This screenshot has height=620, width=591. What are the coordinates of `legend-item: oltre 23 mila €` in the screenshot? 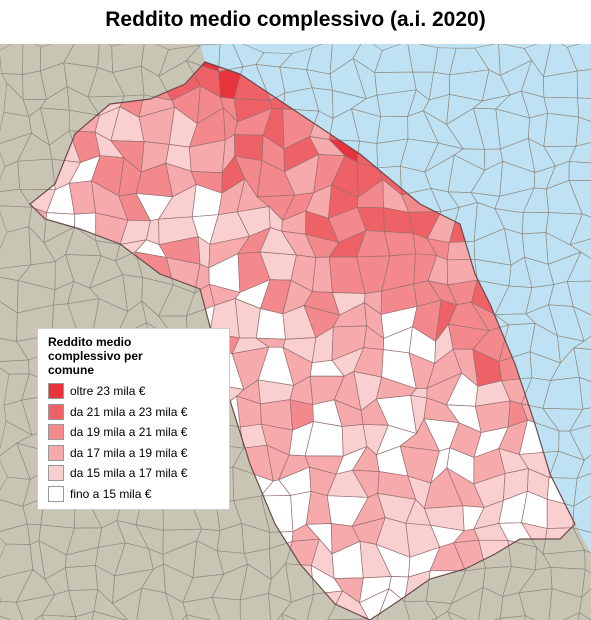 It's located at (133, 391).